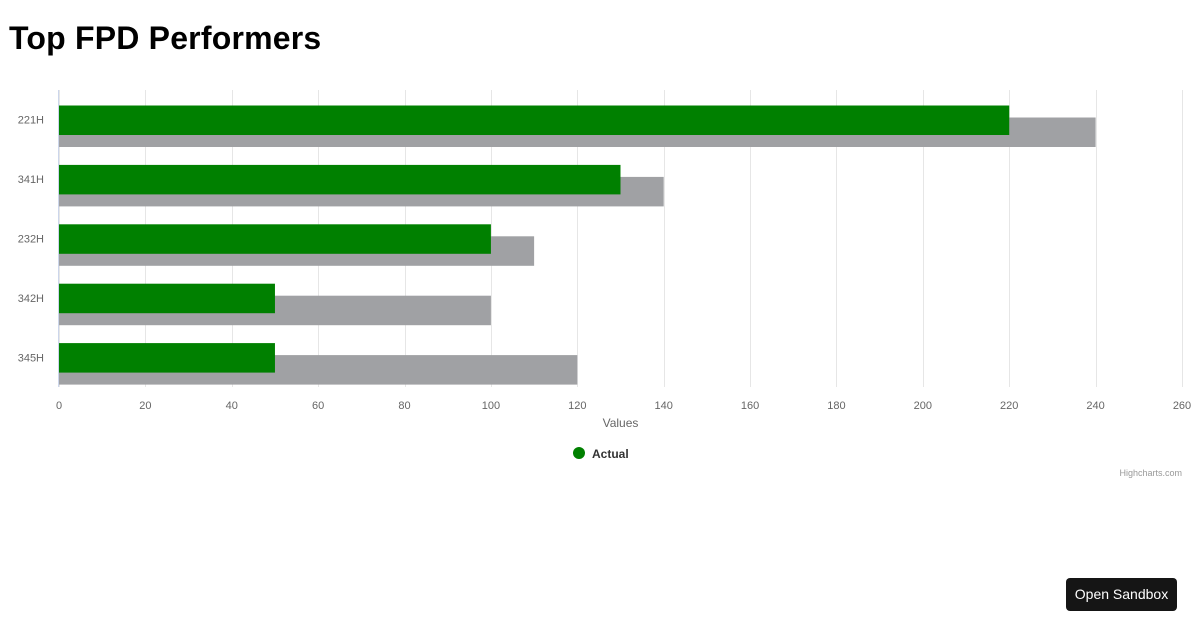 This screenshot has width=1200, height=630. Describe the element at coordinates (165, 38) in the screenshot. I see `page-title: Top FPD Performers` at that location.